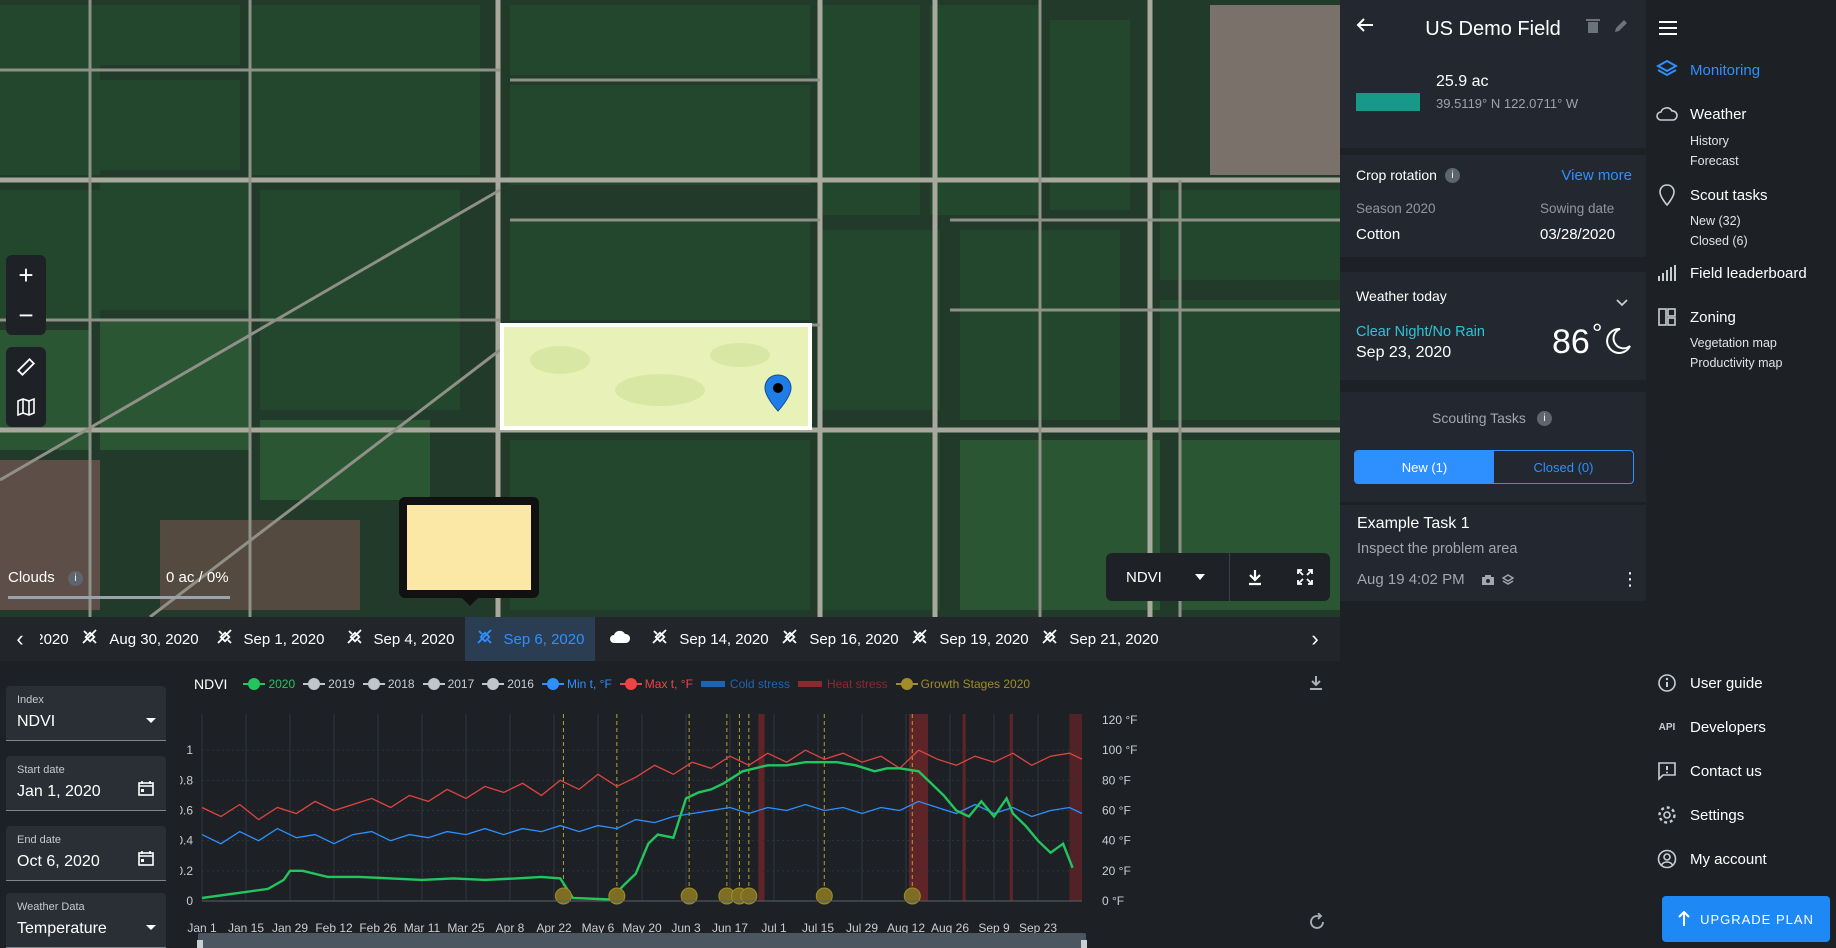  I want to click on nav-vegetation-map: Vegetation map, so click(1733, 343).